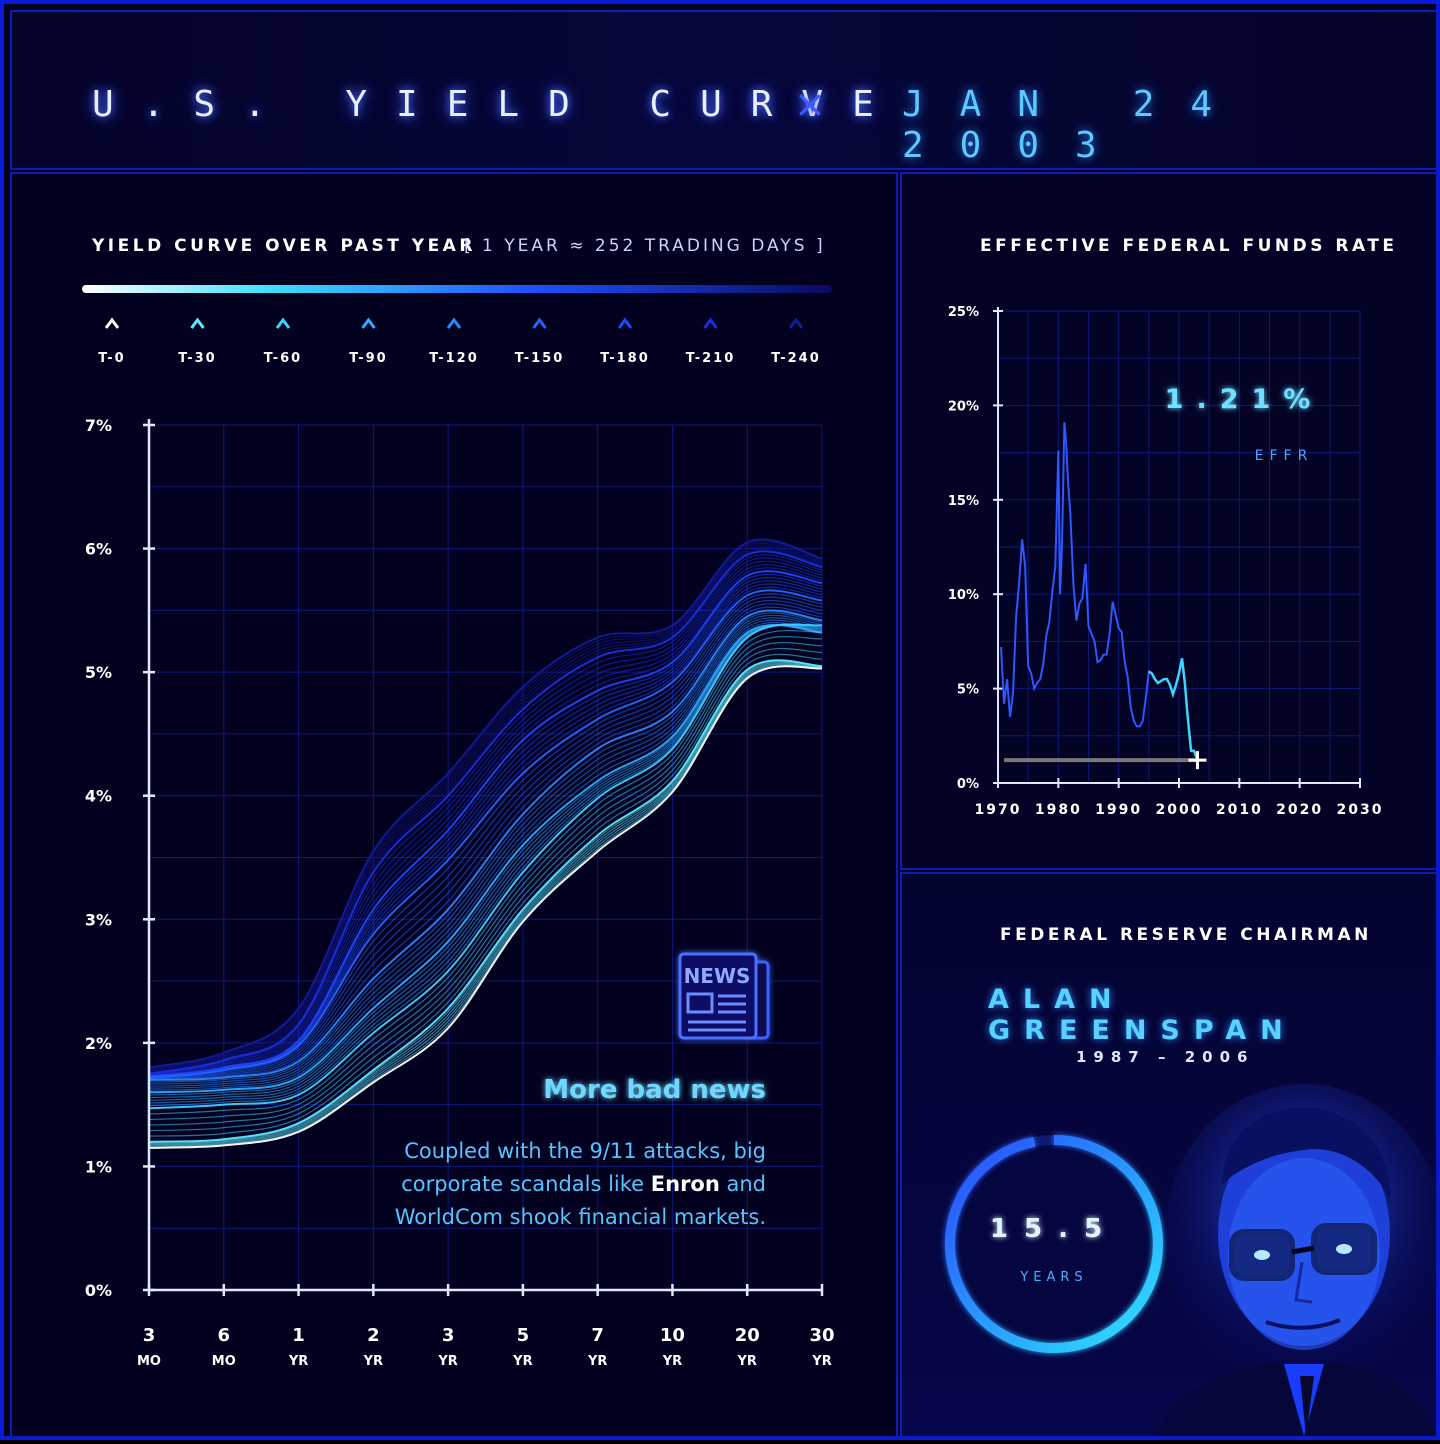 The image size is (1440, 1444). Describe the element at coordinates (724, 996) in the screenshot. I see `newspaper-icon` at that location.